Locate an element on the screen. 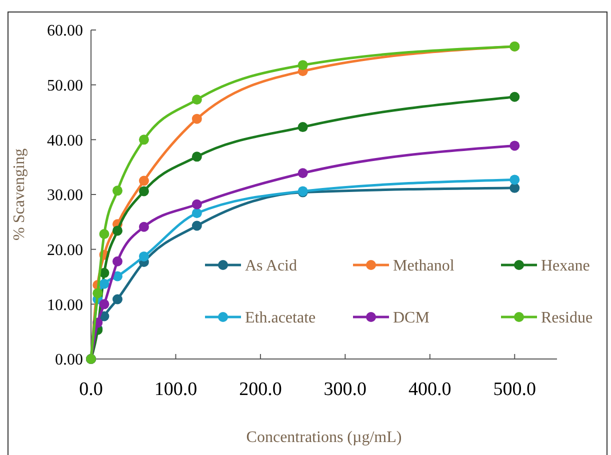 This screenshot has height=455, width=611. legend-label: Residue is located at coordinates (567, 318).